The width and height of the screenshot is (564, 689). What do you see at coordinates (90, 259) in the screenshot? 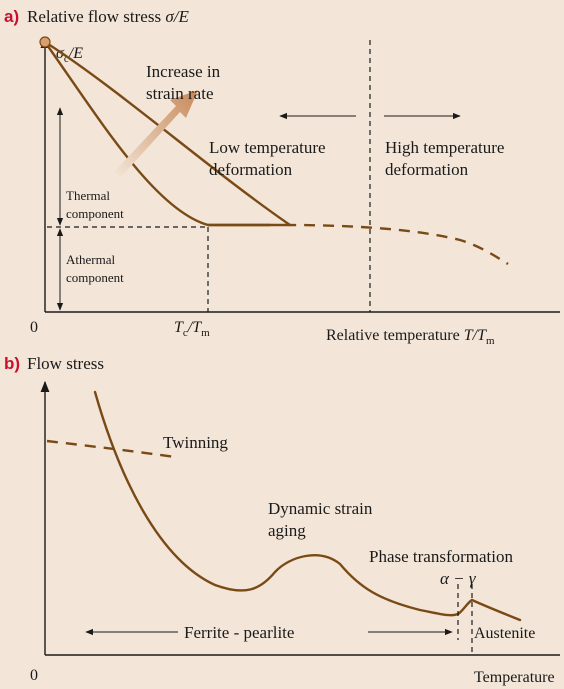
I see `athermal-label-1: Athermal` at bounding box center [90, 259].